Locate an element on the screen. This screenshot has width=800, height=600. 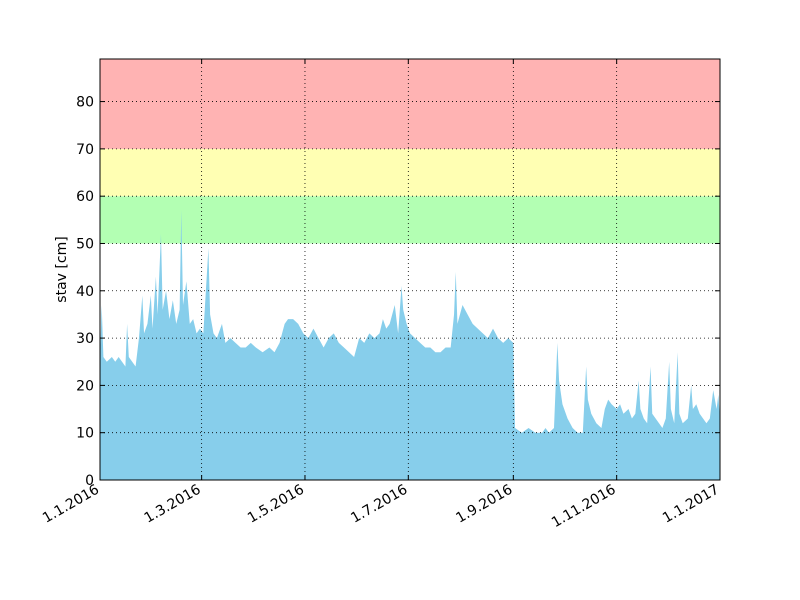
x-tick-label: 1.5.2016 is located at coordinates (276, 504).